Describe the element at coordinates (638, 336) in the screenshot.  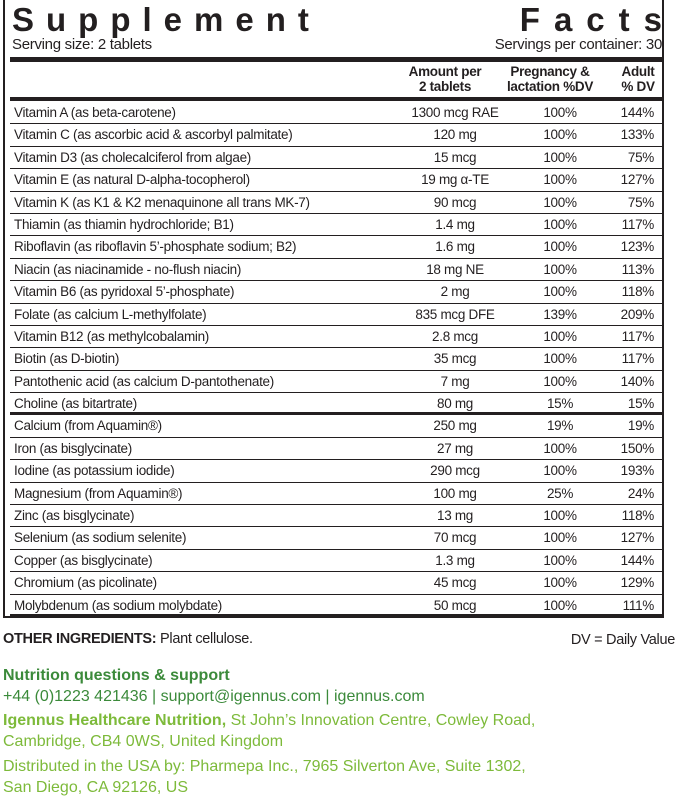
I see `adult-dv: 117%` at that location.